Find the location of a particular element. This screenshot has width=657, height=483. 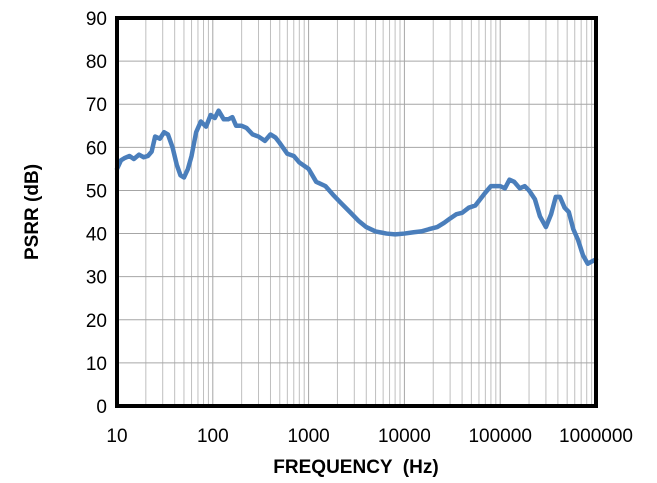

x-axis-title: FREQUENCY (Hz) is located at coordinates (355, 467).